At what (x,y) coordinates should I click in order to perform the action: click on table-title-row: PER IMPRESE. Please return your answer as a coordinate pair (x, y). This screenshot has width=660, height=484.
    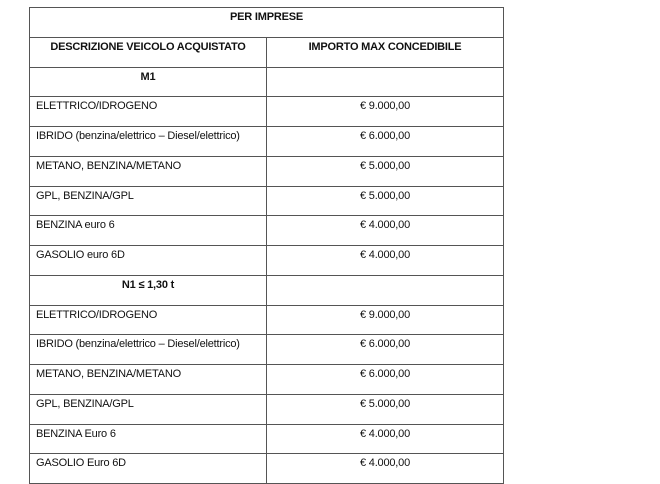
    Looking at the image, I should click on (266, 22).